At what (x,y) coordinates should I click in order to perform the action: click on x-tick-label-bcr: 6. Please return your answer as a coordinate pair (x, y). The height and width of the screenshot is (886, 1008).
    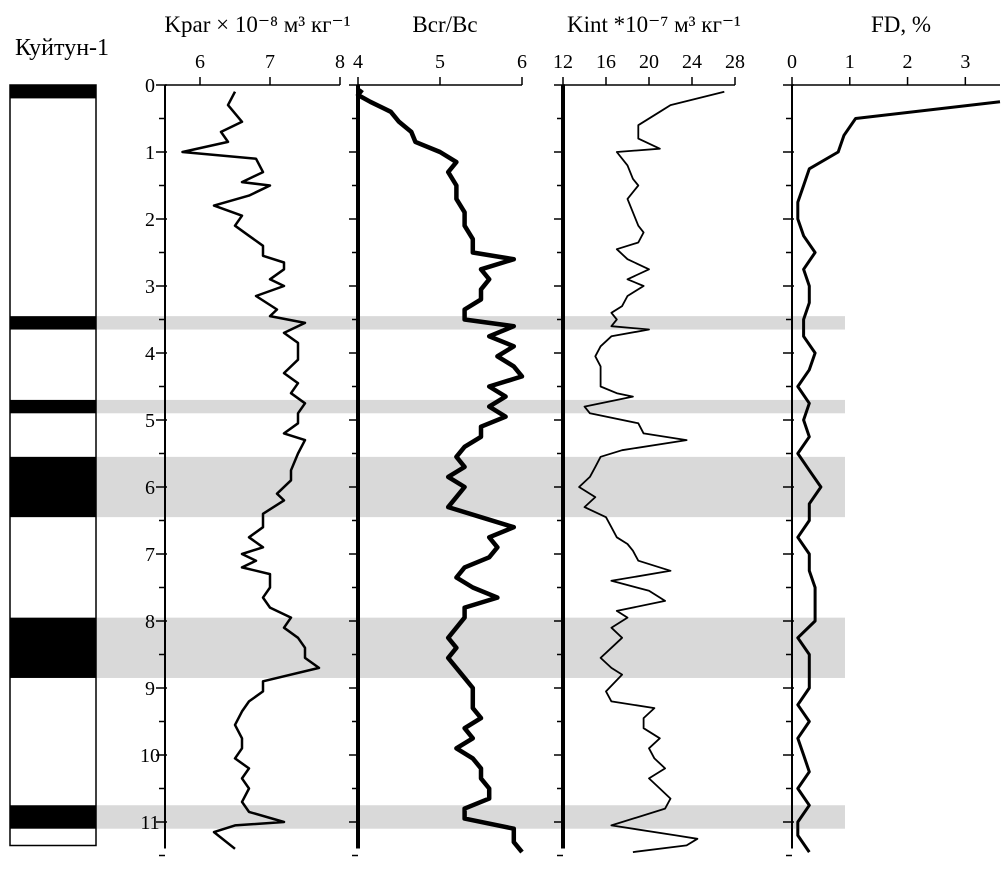
    Looking at the image, I should click on (522, 62).